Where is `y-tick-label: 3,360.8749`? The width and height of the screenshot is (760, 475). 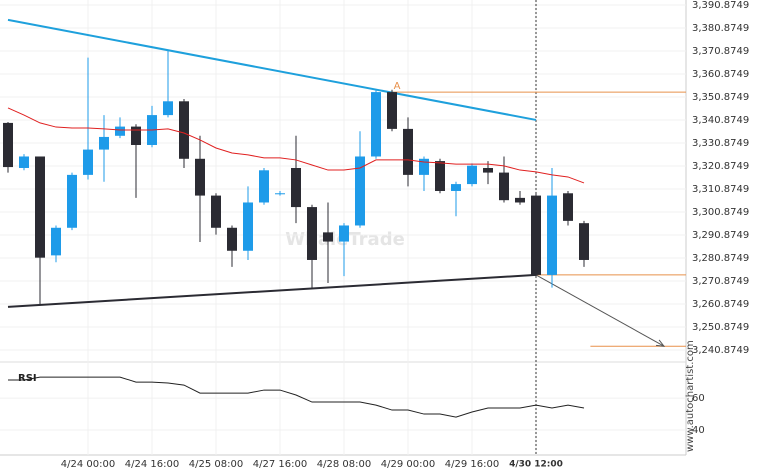 y-tick-label: 3,360.8749 is located at coordinates (720, 74).